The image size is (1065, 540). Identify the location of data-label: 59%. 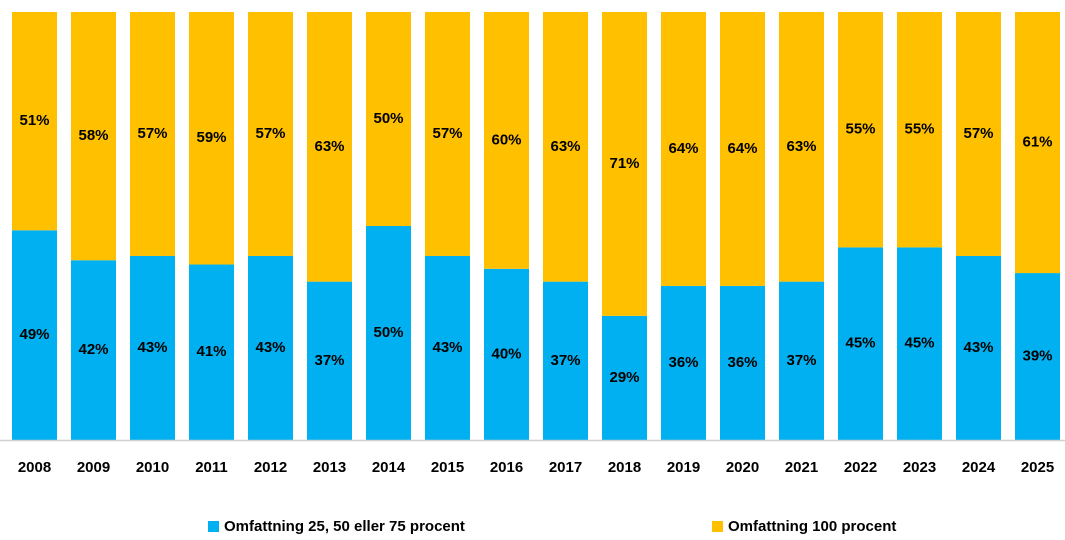
(211, 137).